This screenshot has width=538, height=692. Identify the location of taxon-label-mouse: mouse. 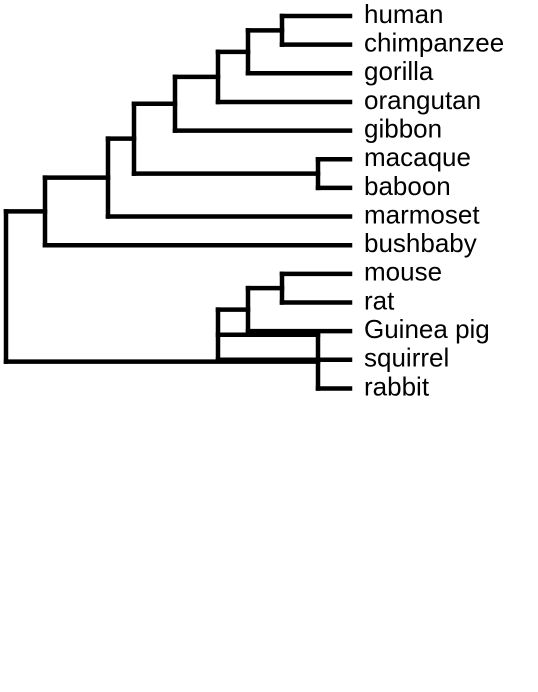
(403, 272).